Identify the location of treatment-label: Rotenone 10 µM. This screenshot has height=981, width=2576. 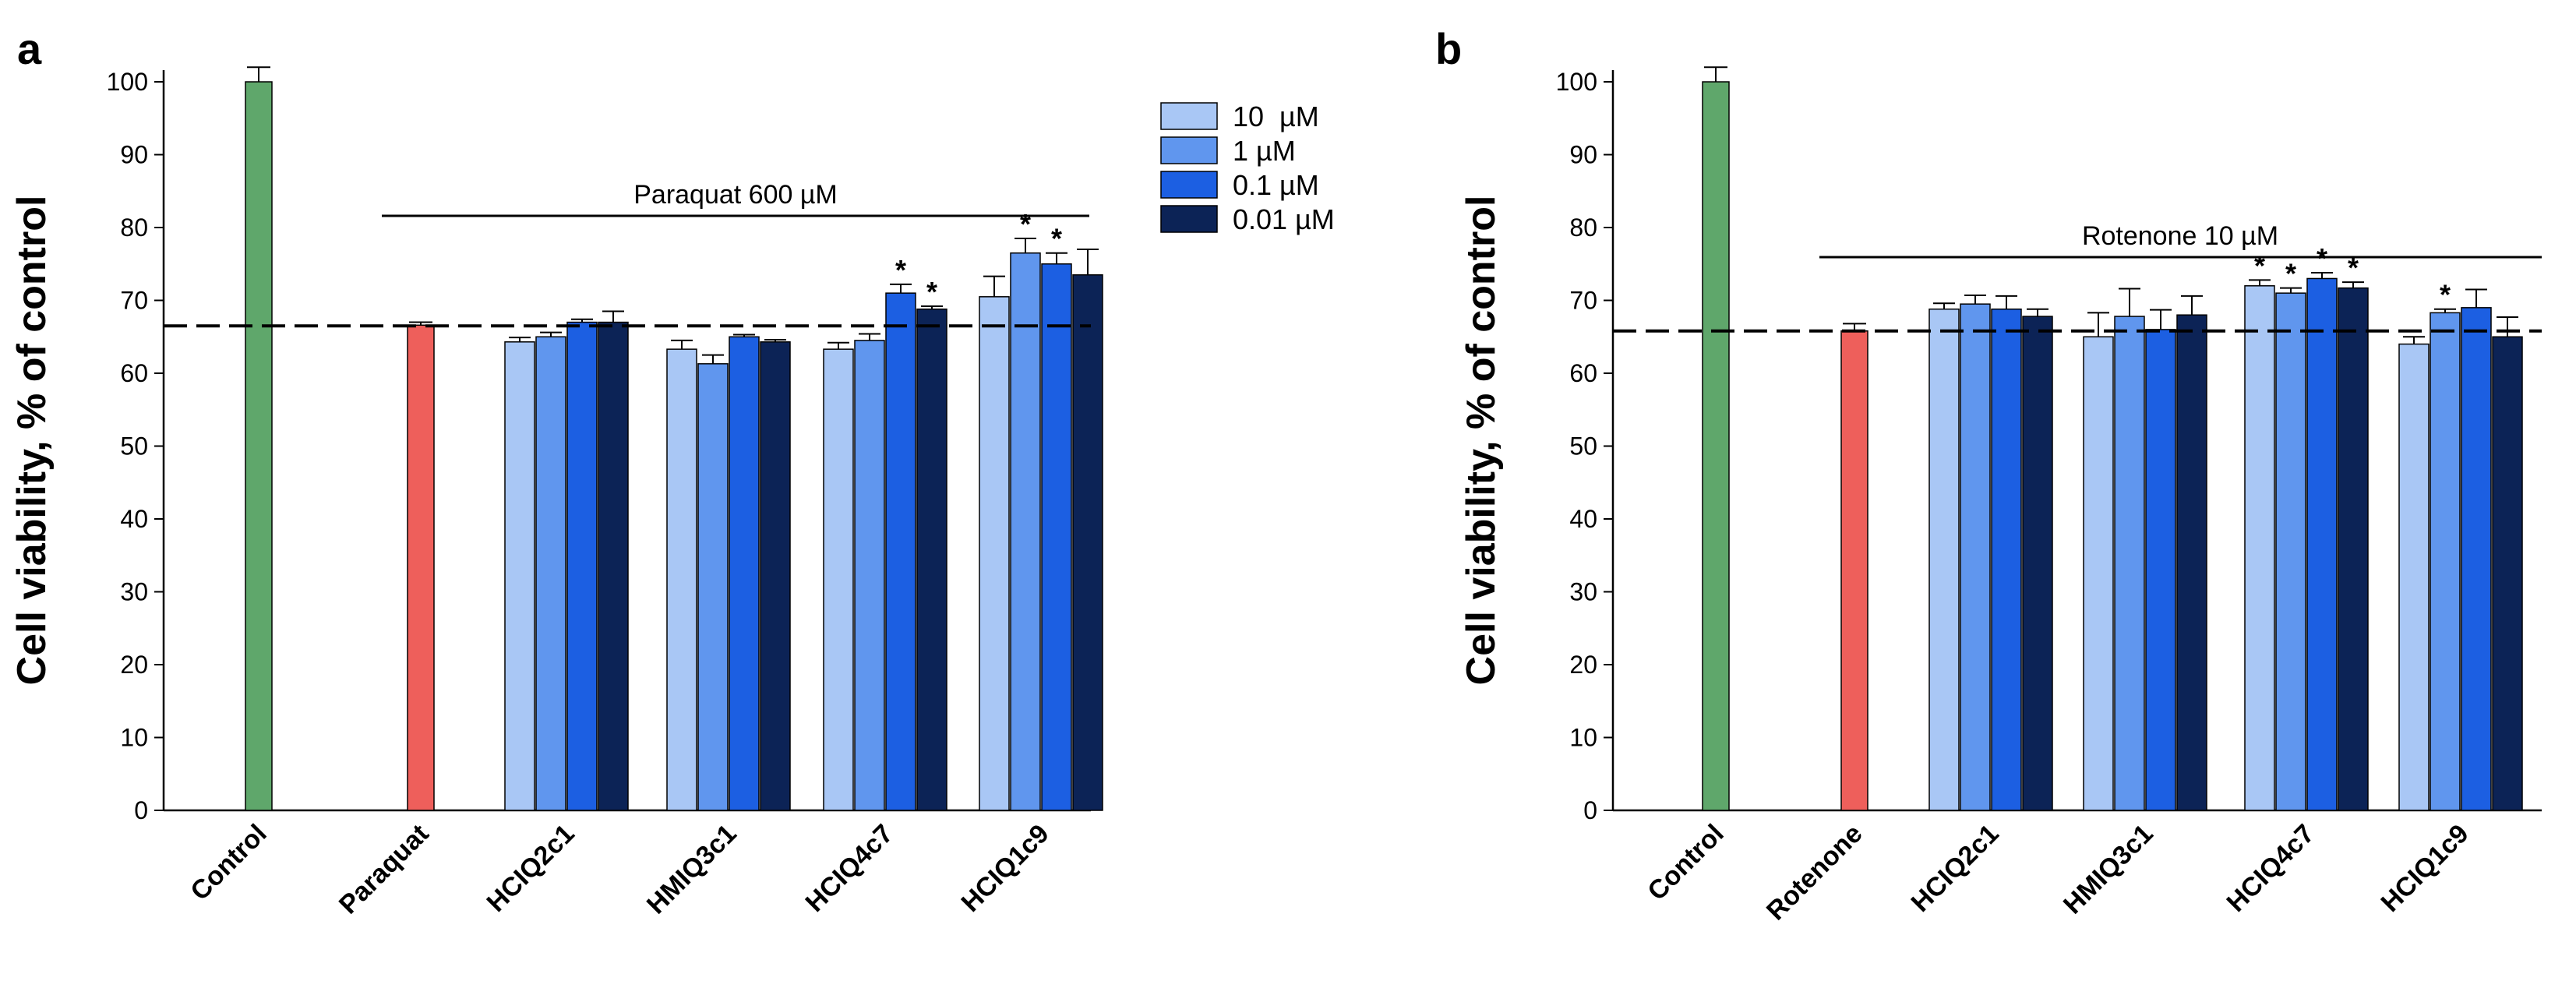
(2180, 236).